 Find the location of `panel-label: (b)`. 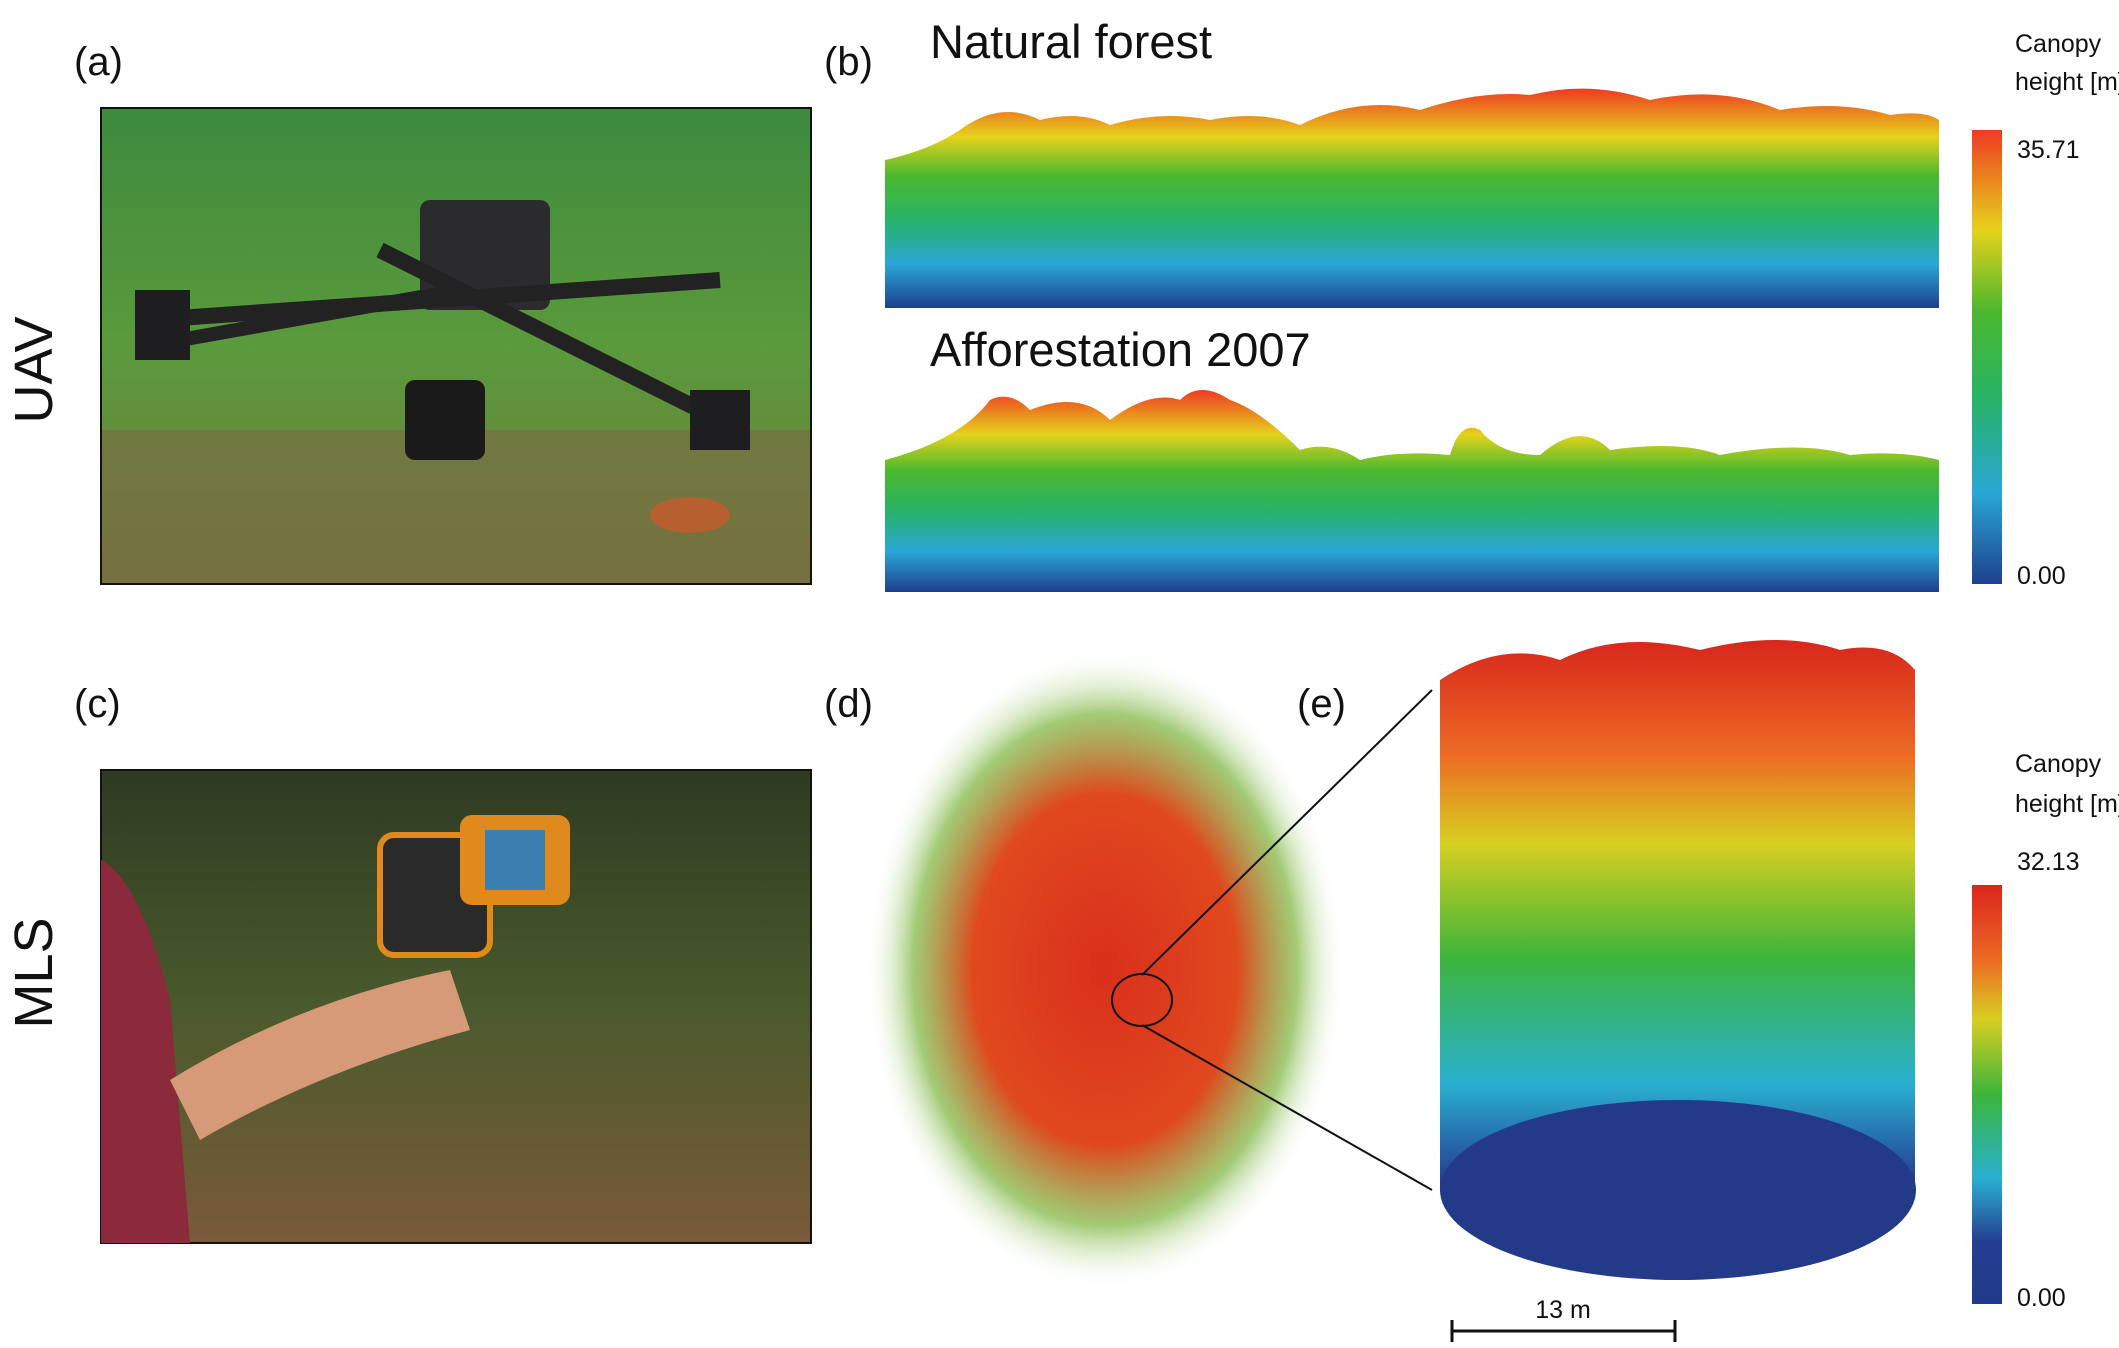

panel-label: (b) is located at coordinates (848, 62).